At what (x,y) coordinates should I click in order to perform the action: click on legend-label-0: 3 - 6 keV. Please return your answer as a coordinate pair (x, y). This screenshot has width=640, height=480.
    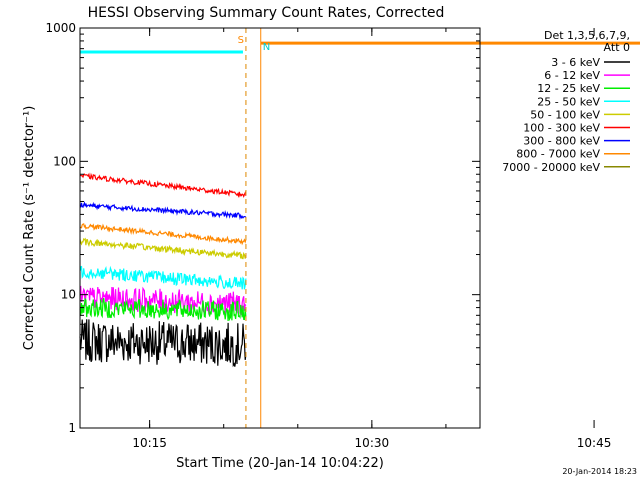
    Looking at the image, I should click on (575, 62).